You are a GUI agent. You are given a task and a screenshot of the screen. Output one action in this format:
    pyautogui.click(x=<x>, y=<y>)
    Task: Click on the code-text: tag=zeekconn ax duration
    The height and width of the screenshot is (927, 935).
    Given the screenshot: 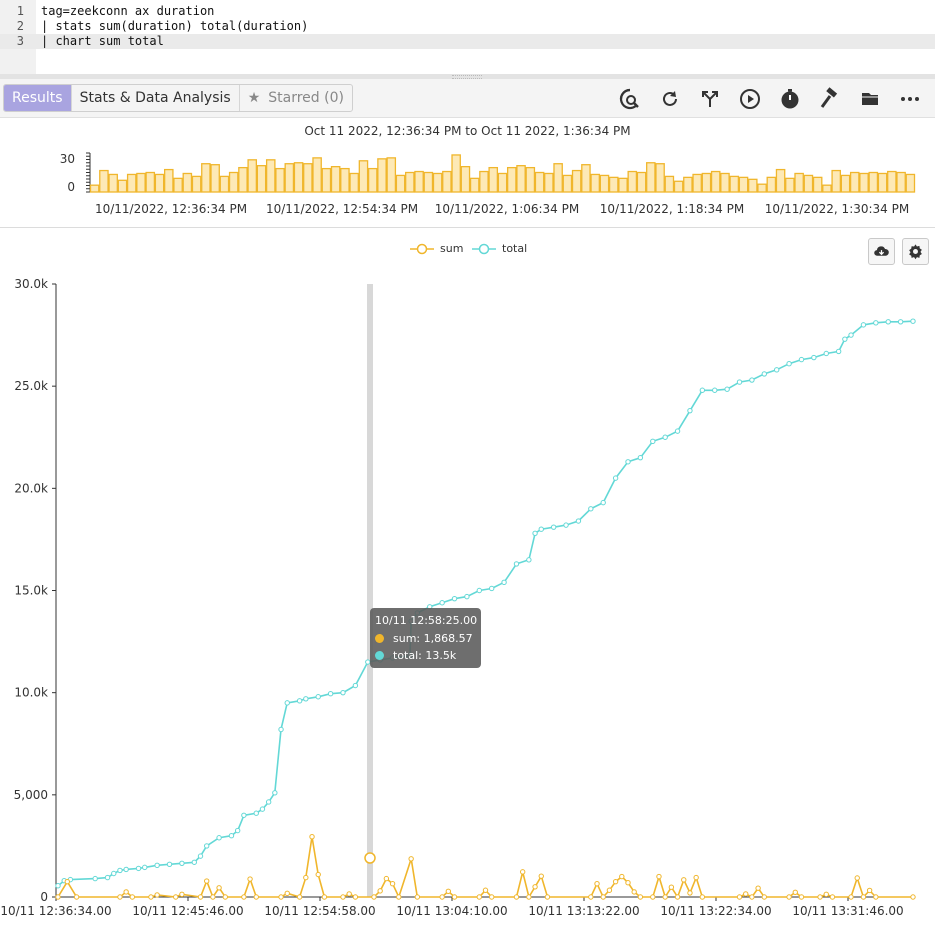 What is the action you would take?
    pyautogui.click(x=128, y=11)
    